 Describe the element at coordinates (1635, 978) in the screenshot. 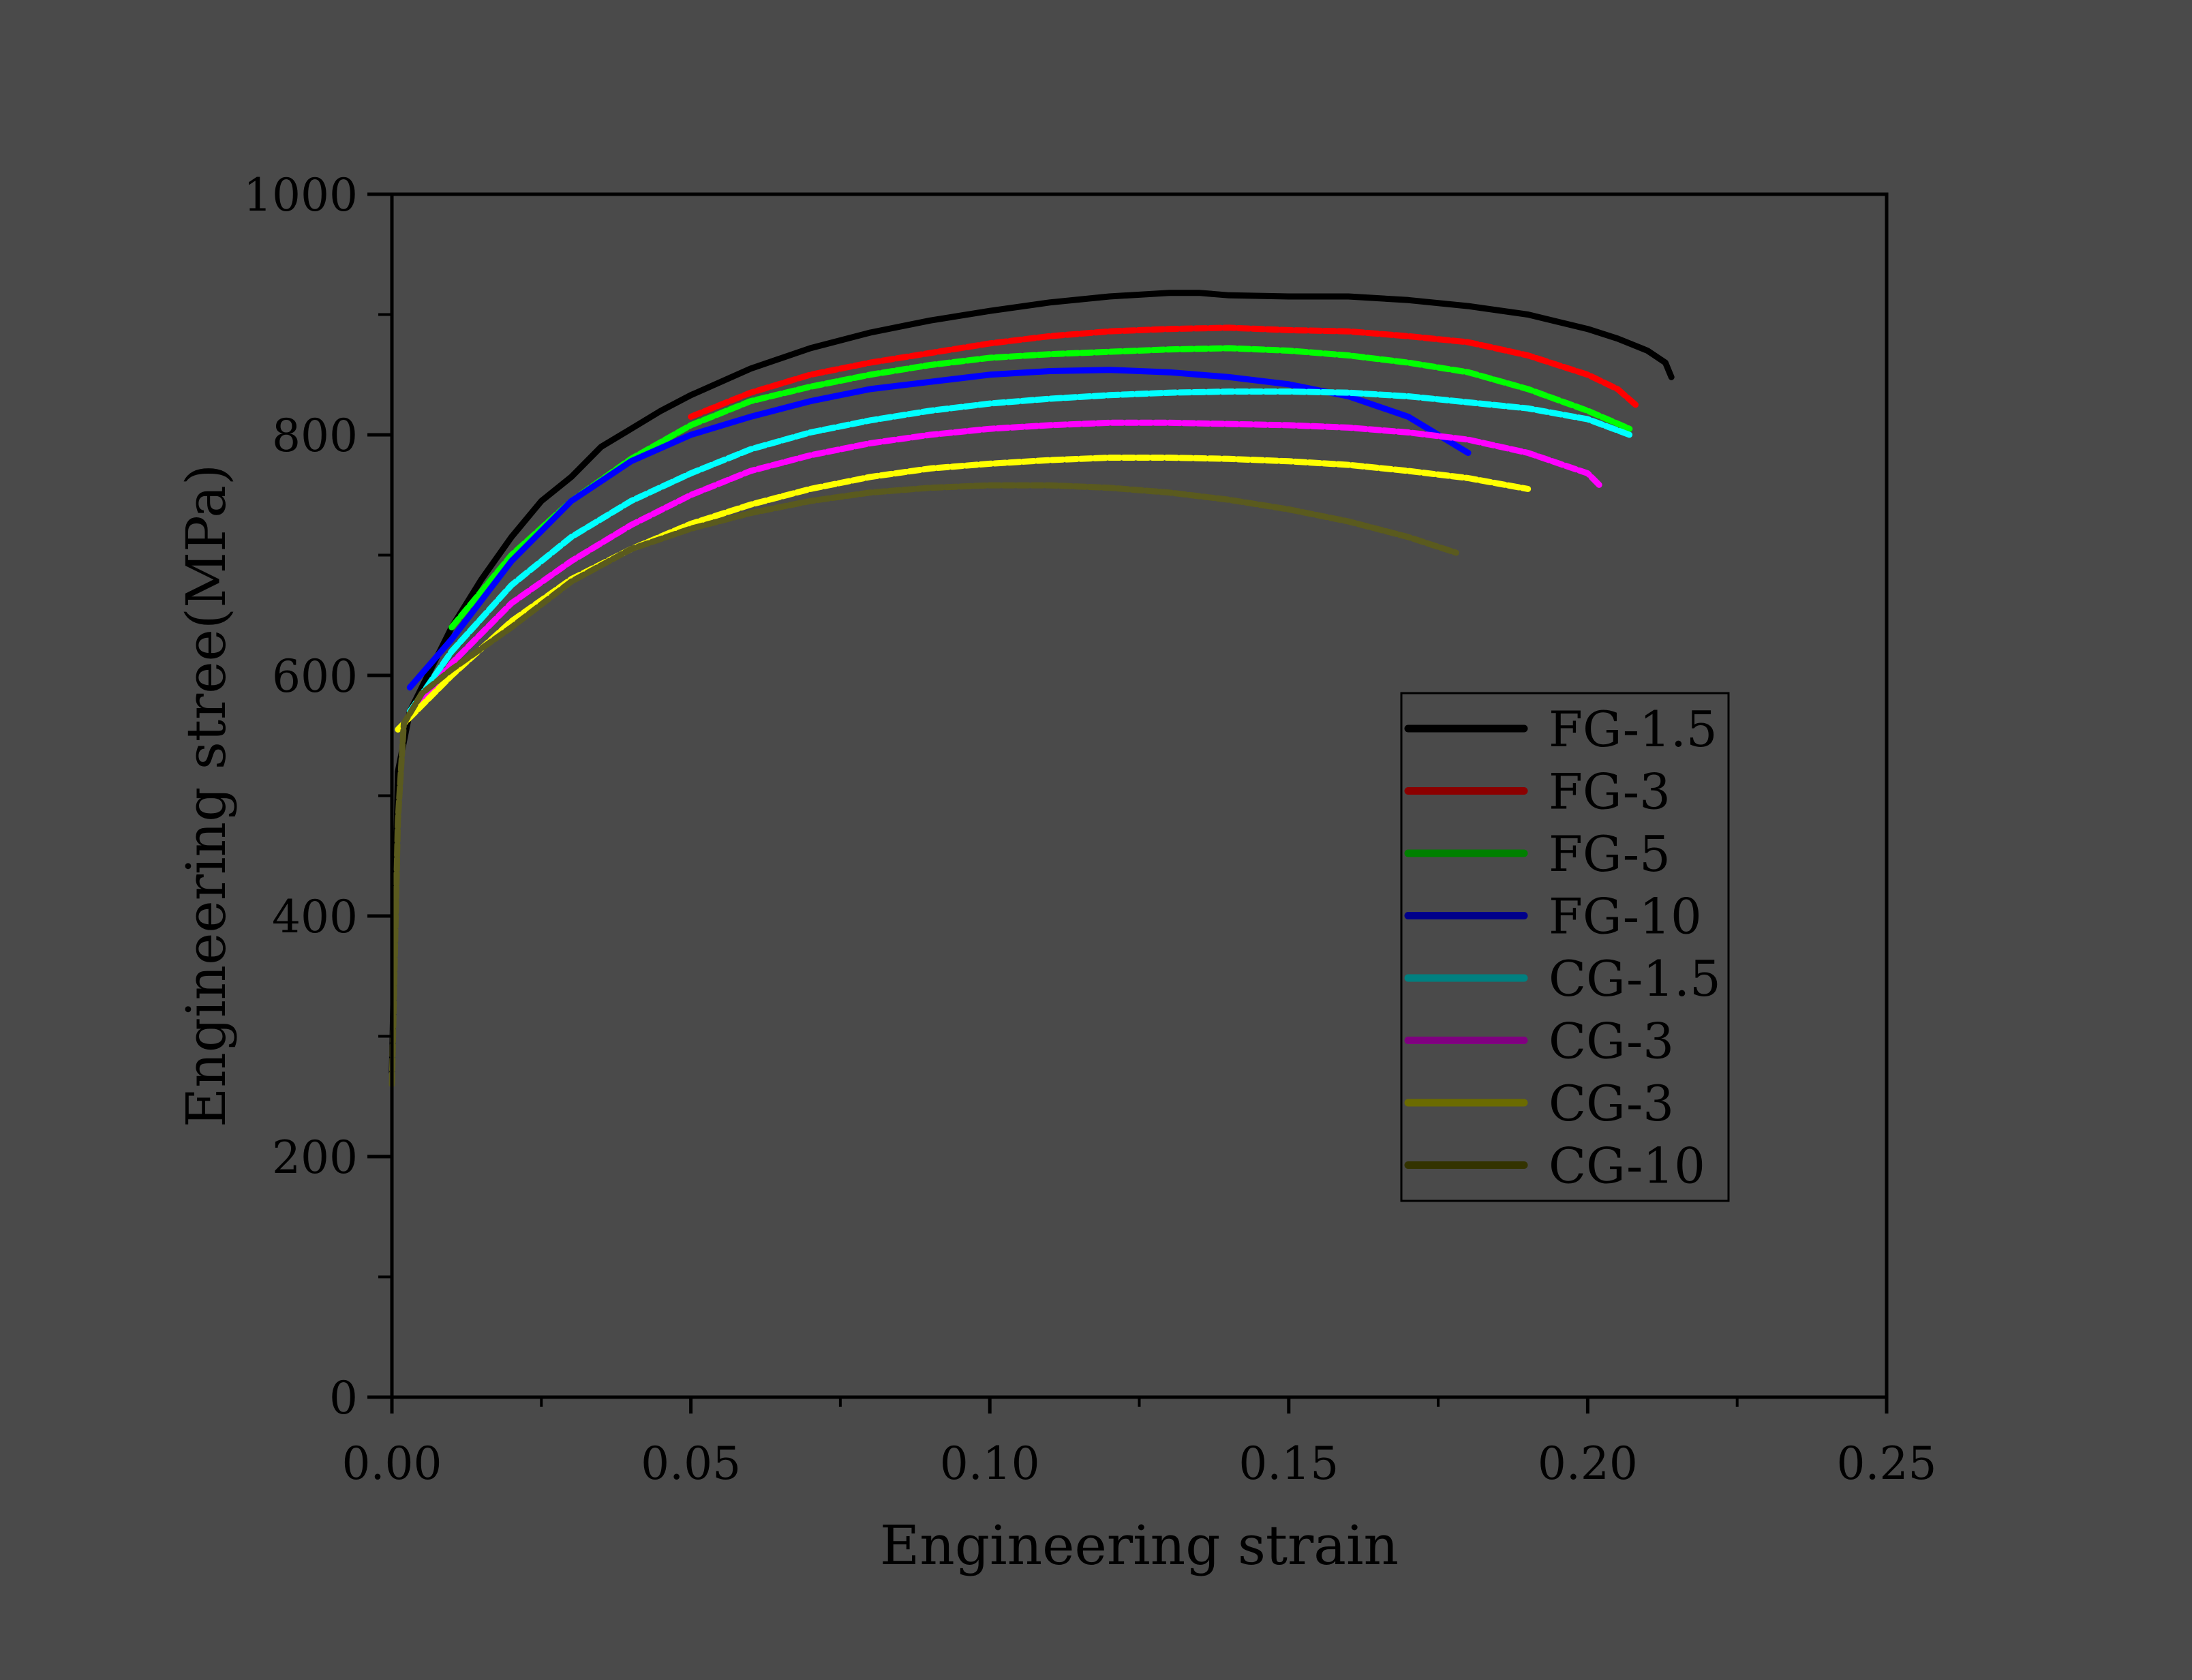

I see `legend-label: CG-1.5` at that location.